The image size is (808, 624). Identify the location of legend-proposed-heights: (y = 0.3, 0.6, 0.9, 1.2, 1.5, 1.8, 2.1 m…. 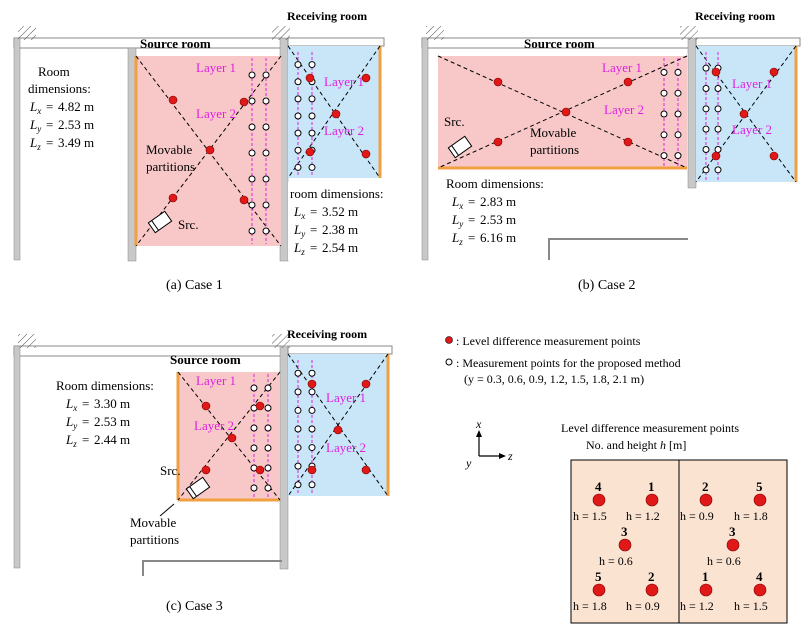
(554, 379).